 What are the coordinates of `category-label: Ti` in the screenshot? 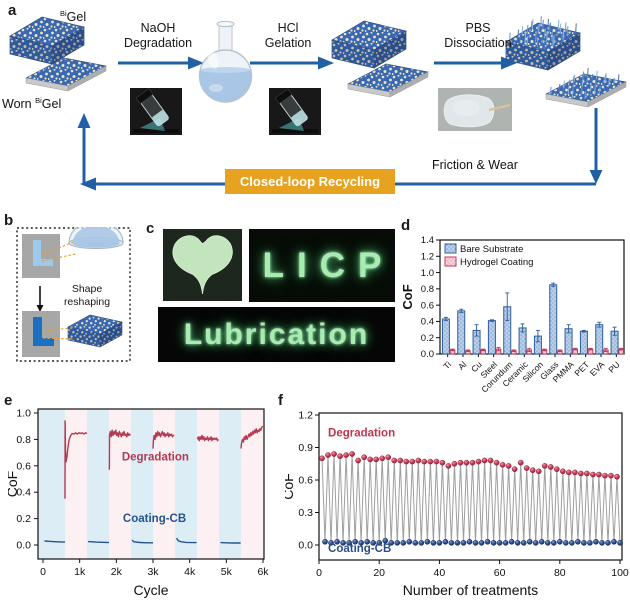 It's located at (447, 365).